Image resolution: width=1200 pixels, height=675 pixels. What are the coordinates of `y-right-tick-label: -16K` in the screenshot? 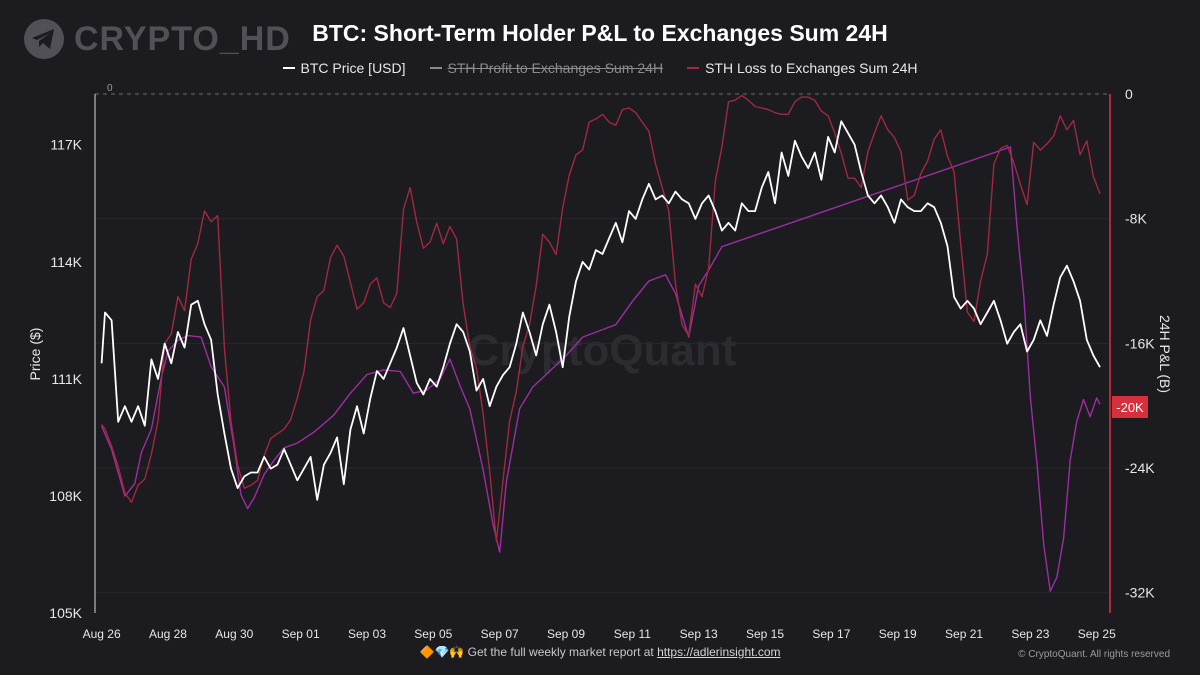 It's located at (1140, 343).